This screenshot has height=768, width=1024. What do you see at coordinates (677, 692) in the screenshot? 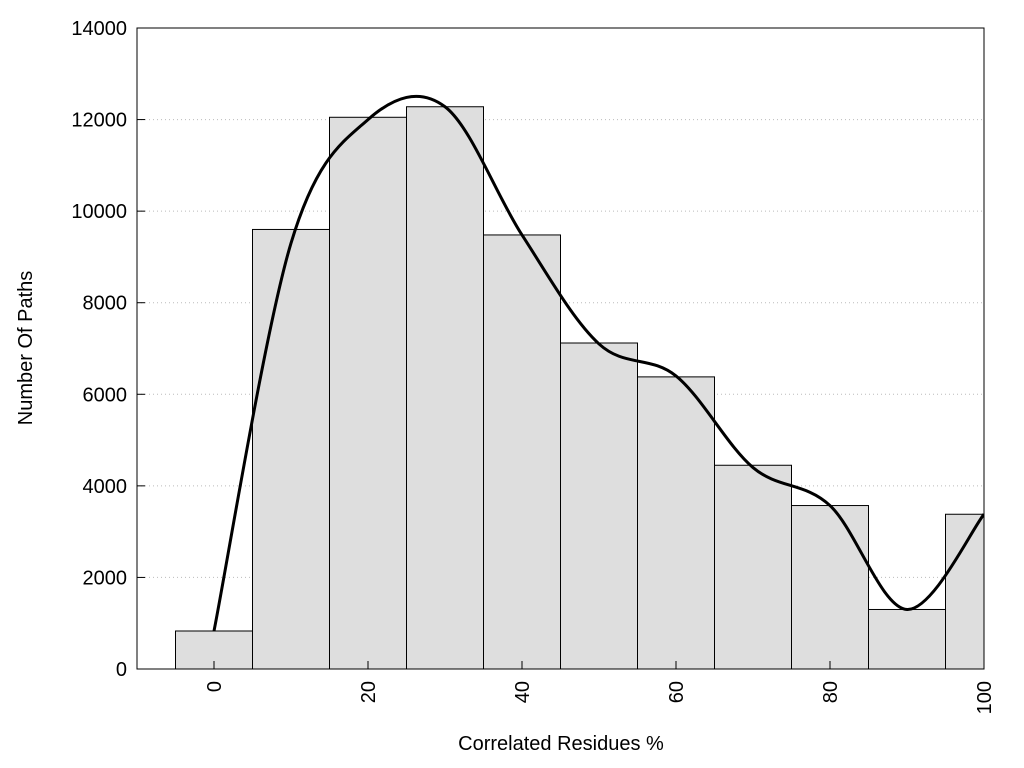
I see `x-tick-label: 60` at bounding box center [677, 692].